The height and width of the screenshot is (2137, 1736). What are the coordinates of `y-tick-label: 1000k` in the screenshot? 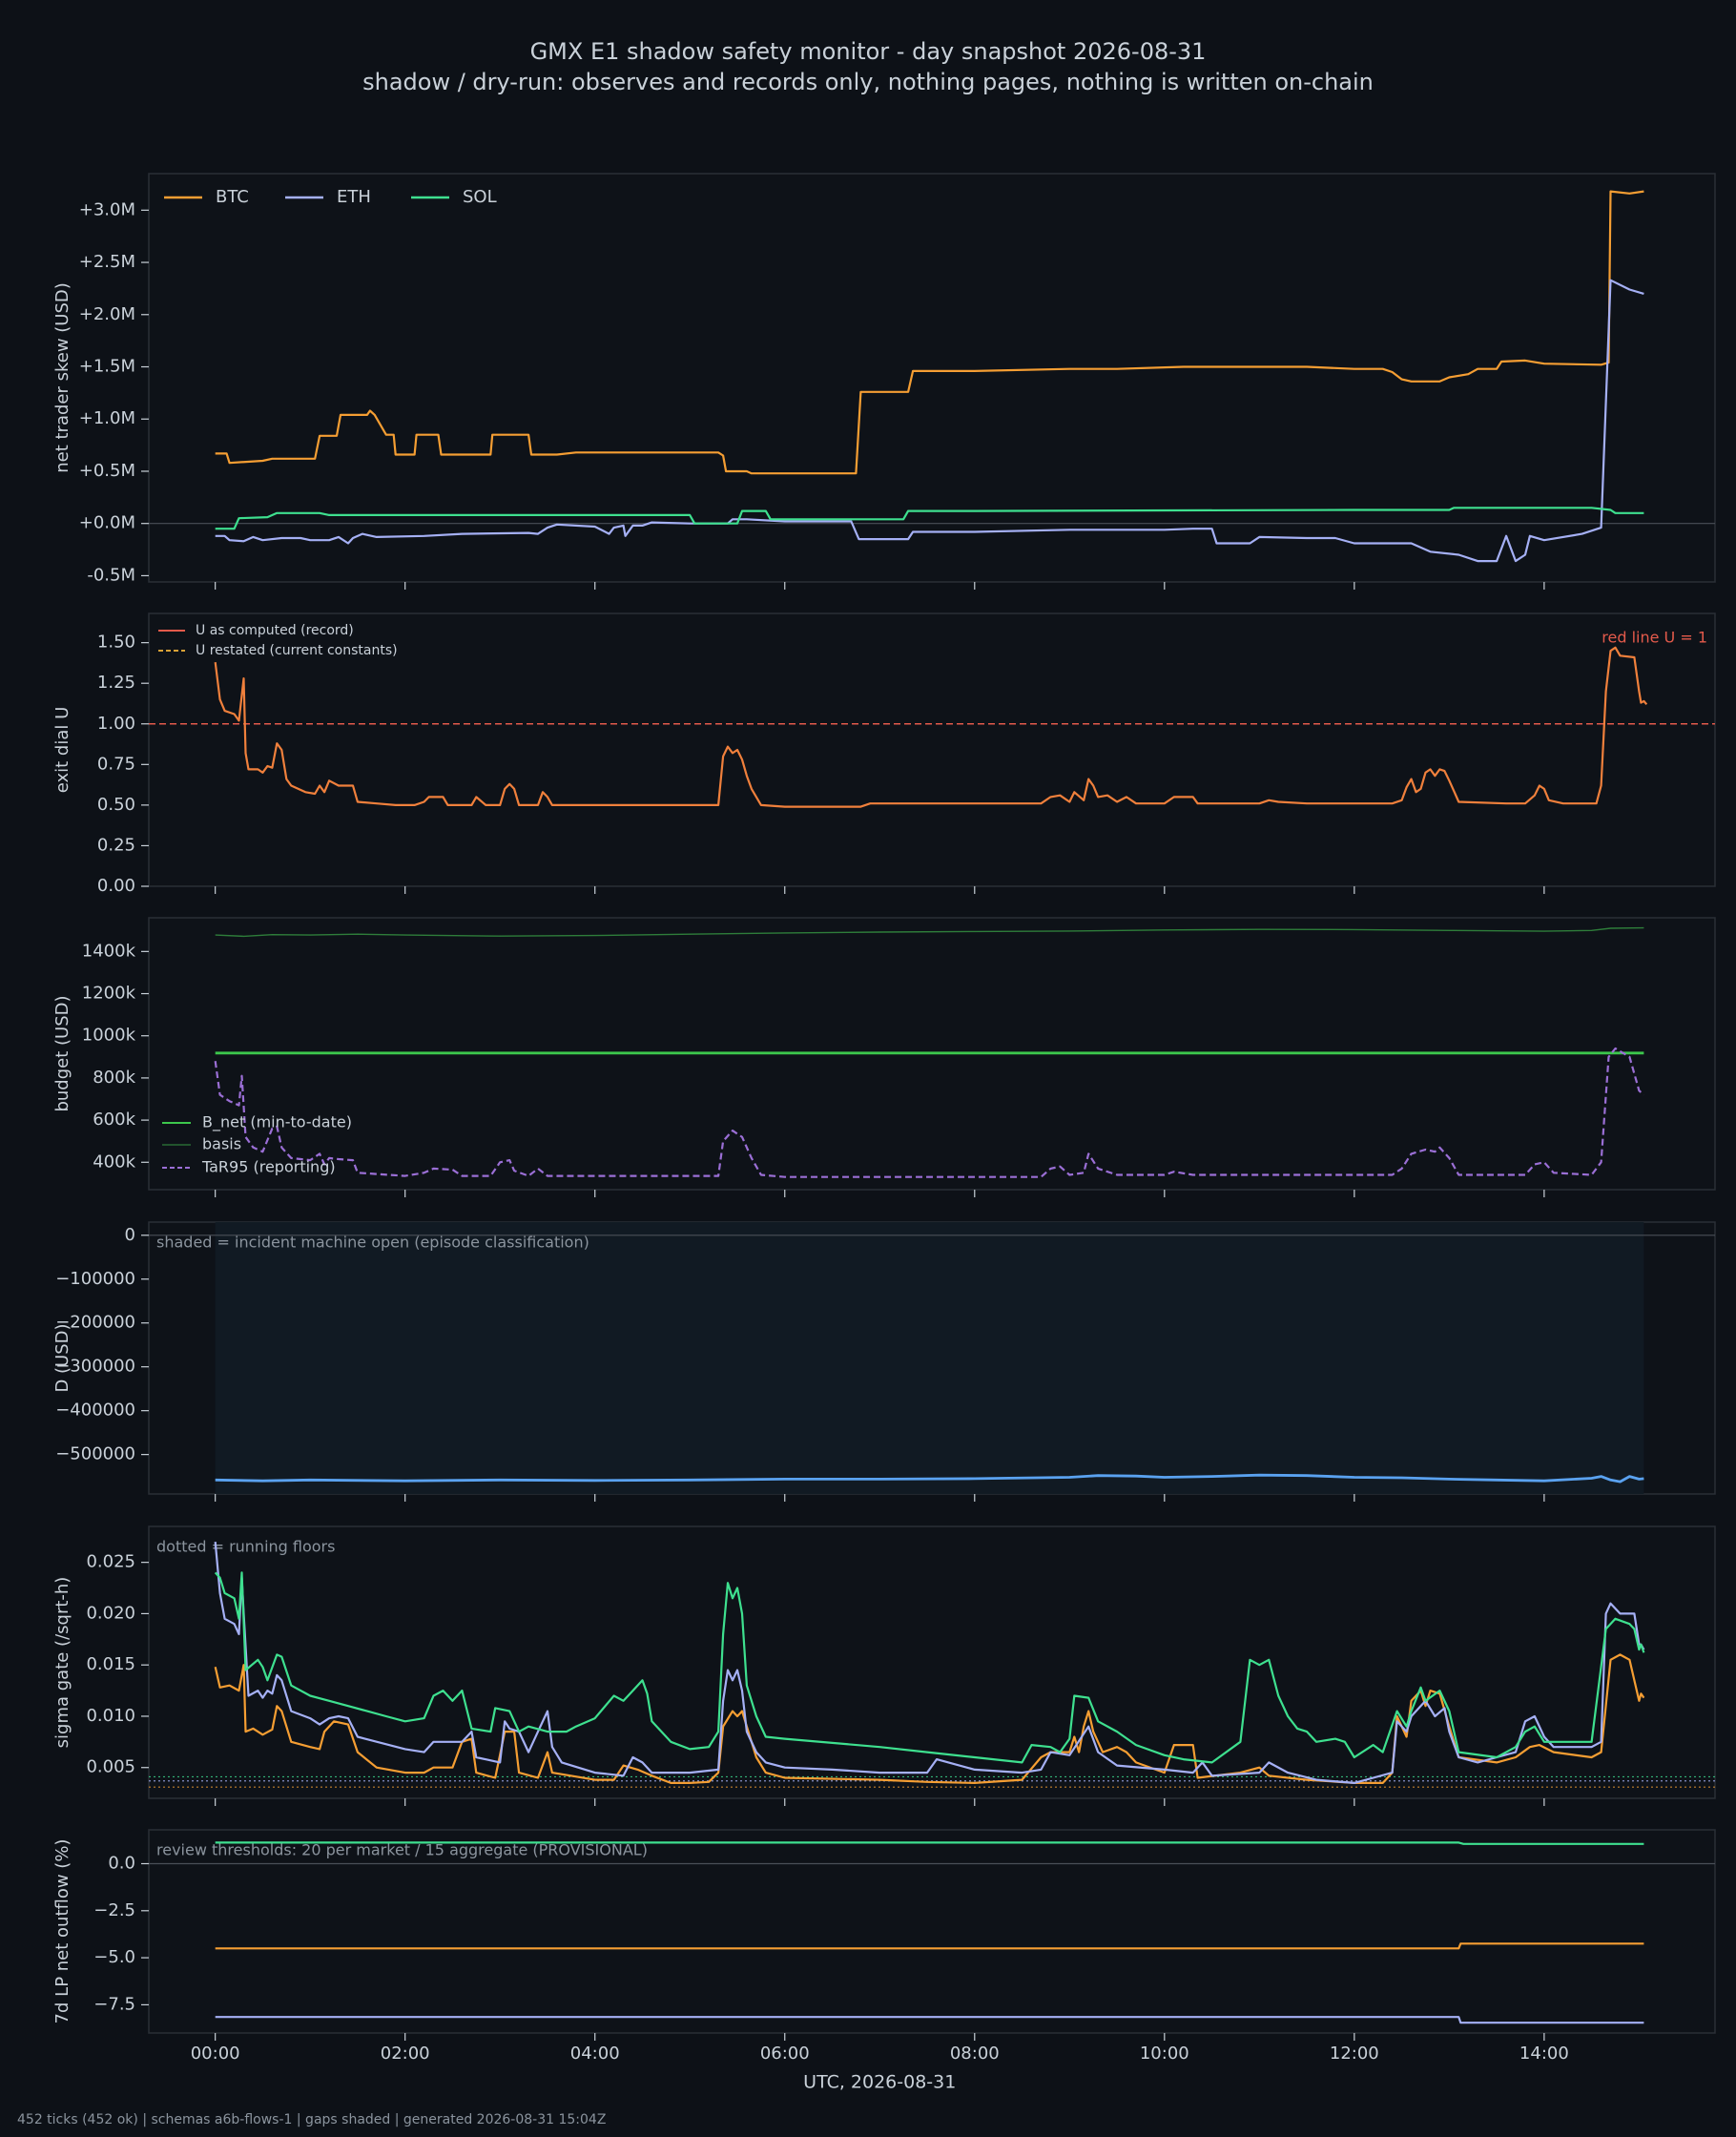 It's located at (109, 1036).